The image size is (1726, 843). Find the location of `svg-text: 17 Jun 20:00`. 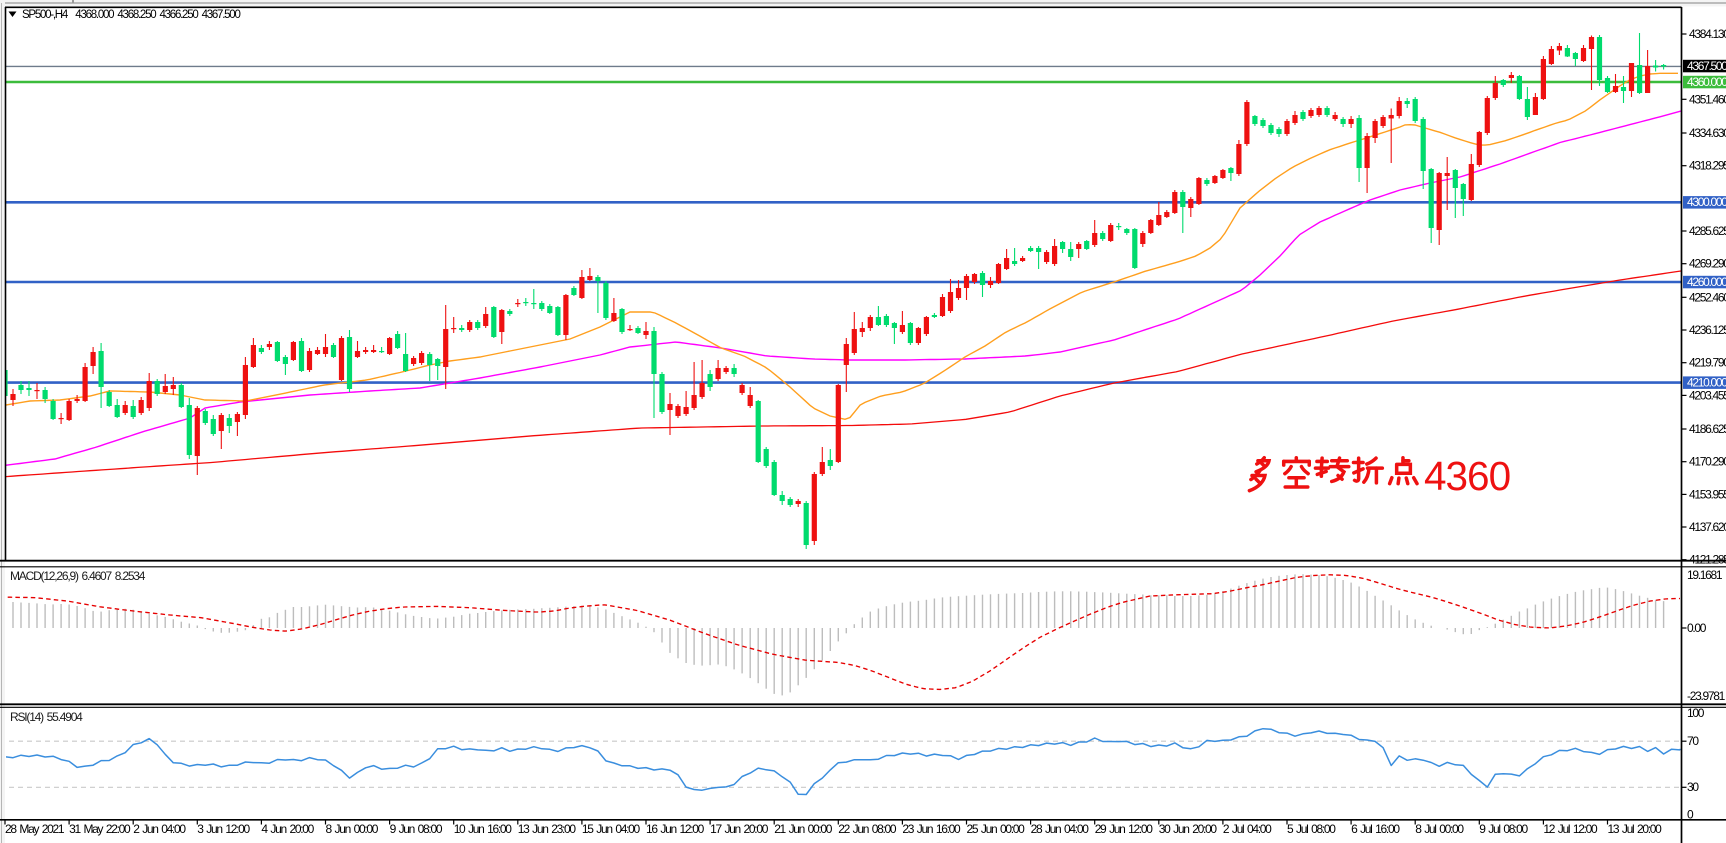

svg-text: 17 Jun 20:00 is located at coordinates (739, 829).